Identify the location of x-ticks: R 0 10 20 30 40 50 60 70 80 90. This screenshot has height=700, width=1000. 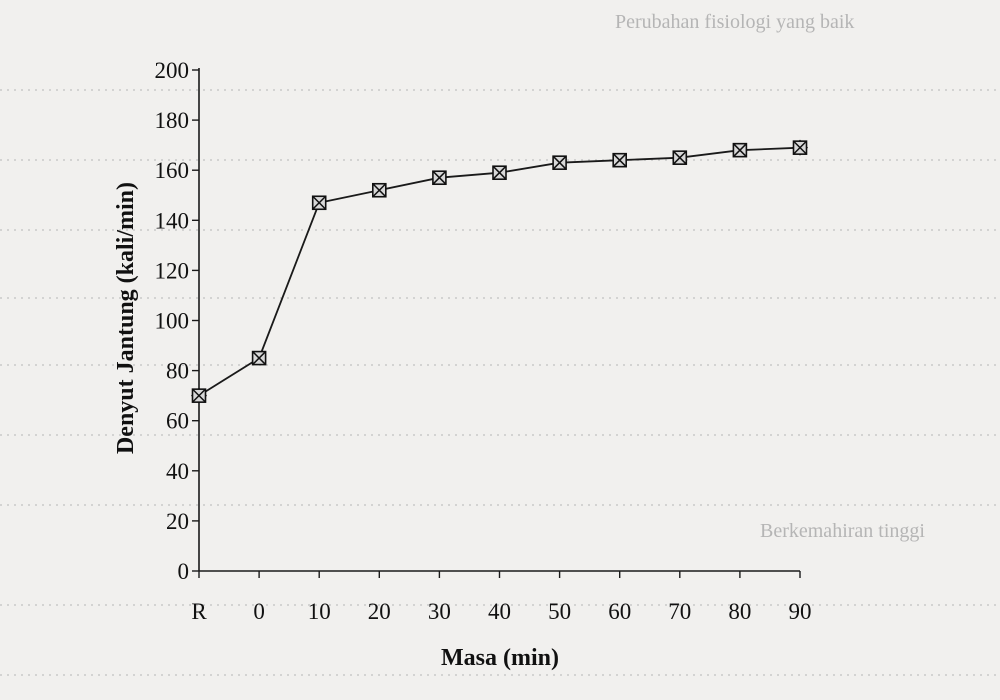
(501, 597).